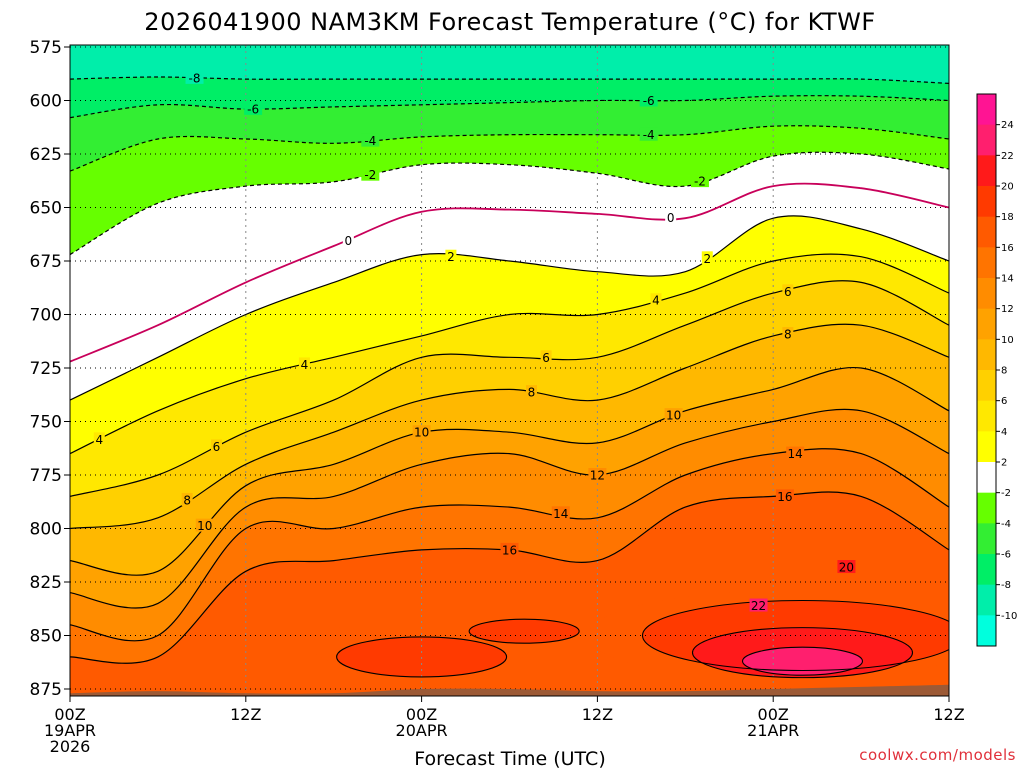 The image size is (1024, 768). I want to click on isotherm-label-19: 8, so click(788, 335).